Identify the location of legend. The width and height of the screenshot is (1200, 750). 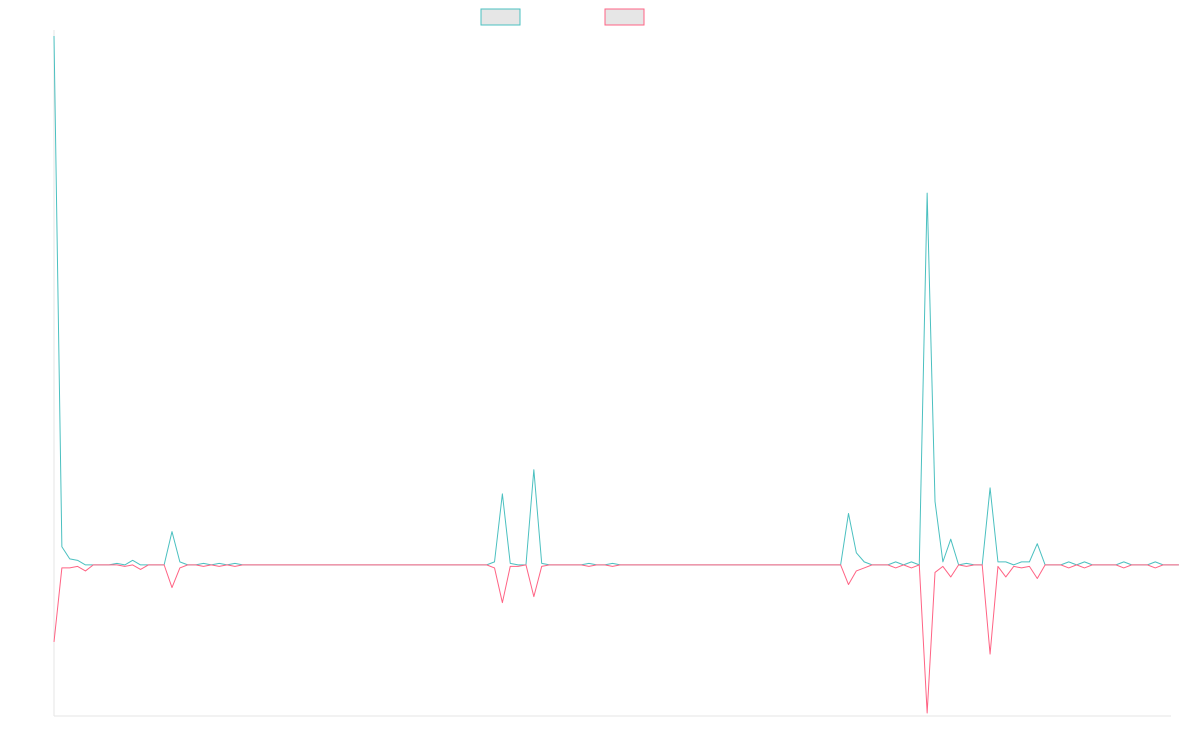
(562, 17).